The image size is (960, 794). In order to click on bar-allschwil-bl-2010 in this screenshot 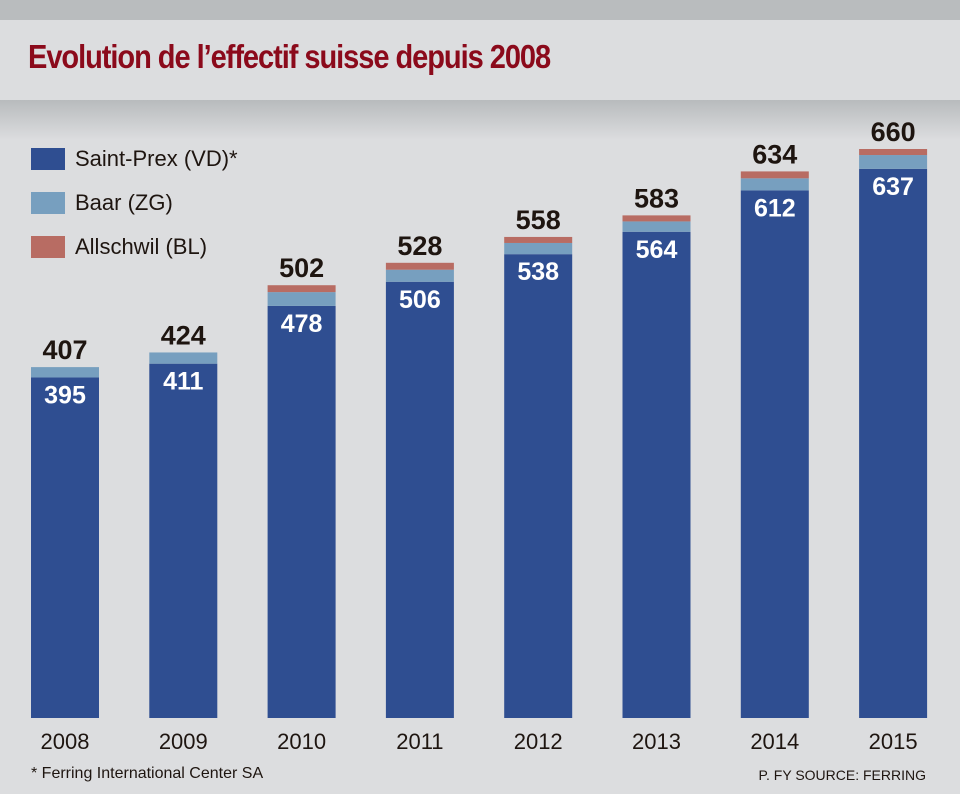, I will do `click(301, 289)`.